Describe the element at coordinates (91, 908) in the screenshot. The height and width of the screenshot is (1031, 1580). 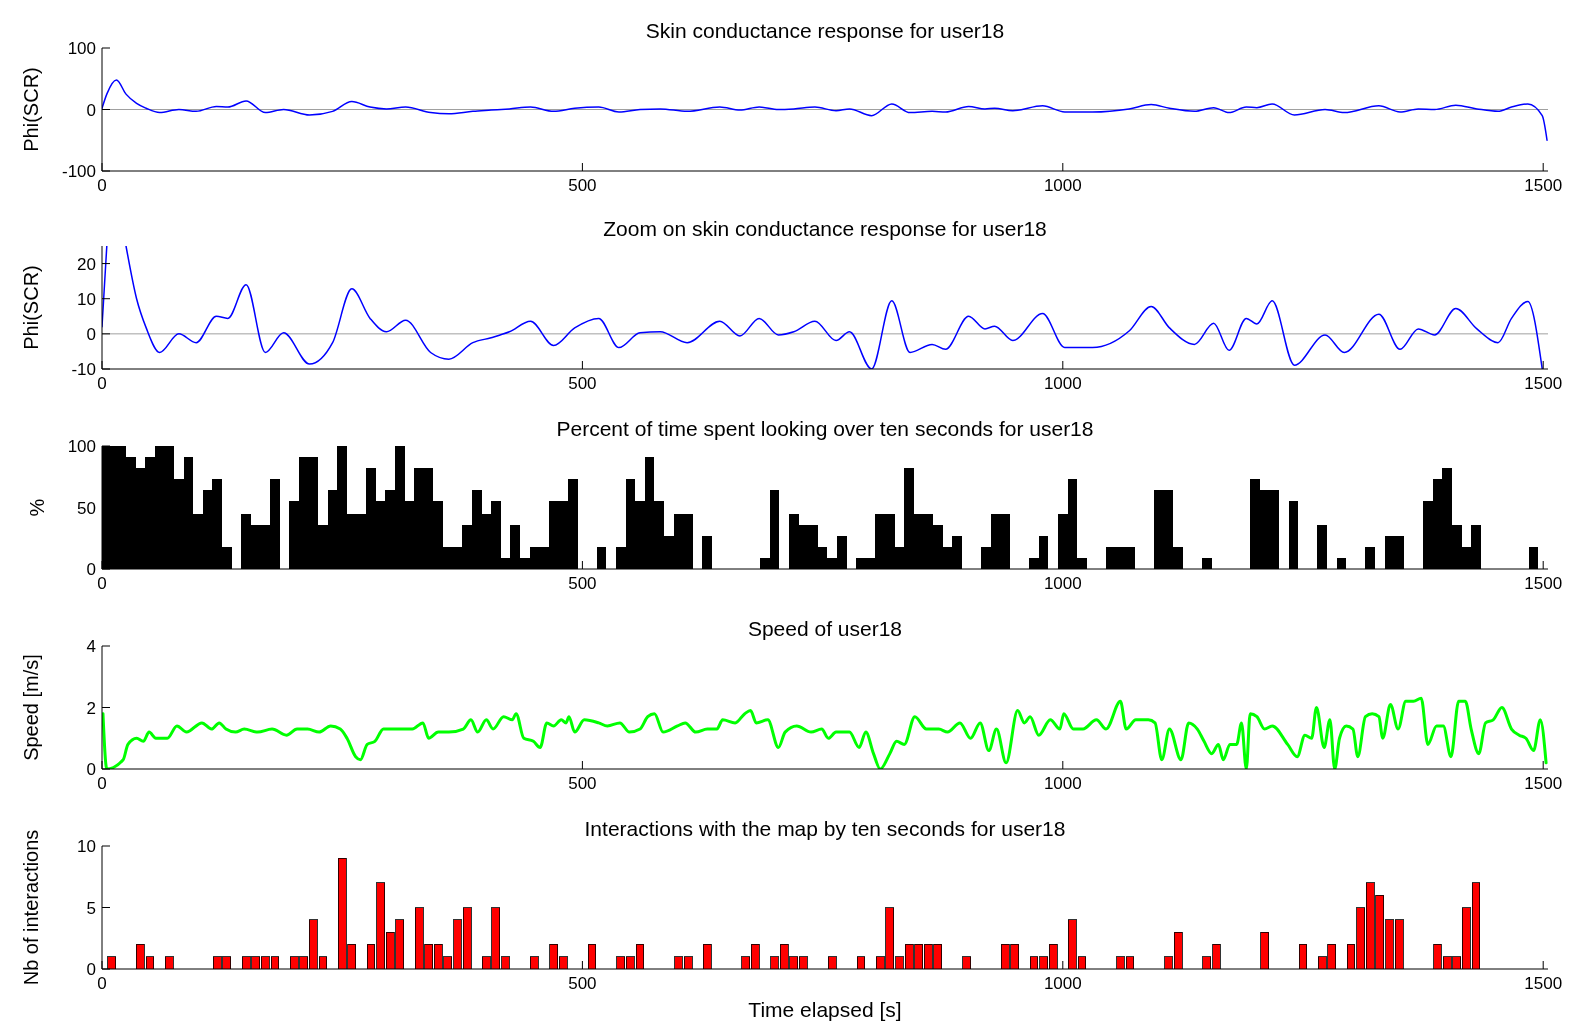
I see `y-tick-label: 5` at that location.